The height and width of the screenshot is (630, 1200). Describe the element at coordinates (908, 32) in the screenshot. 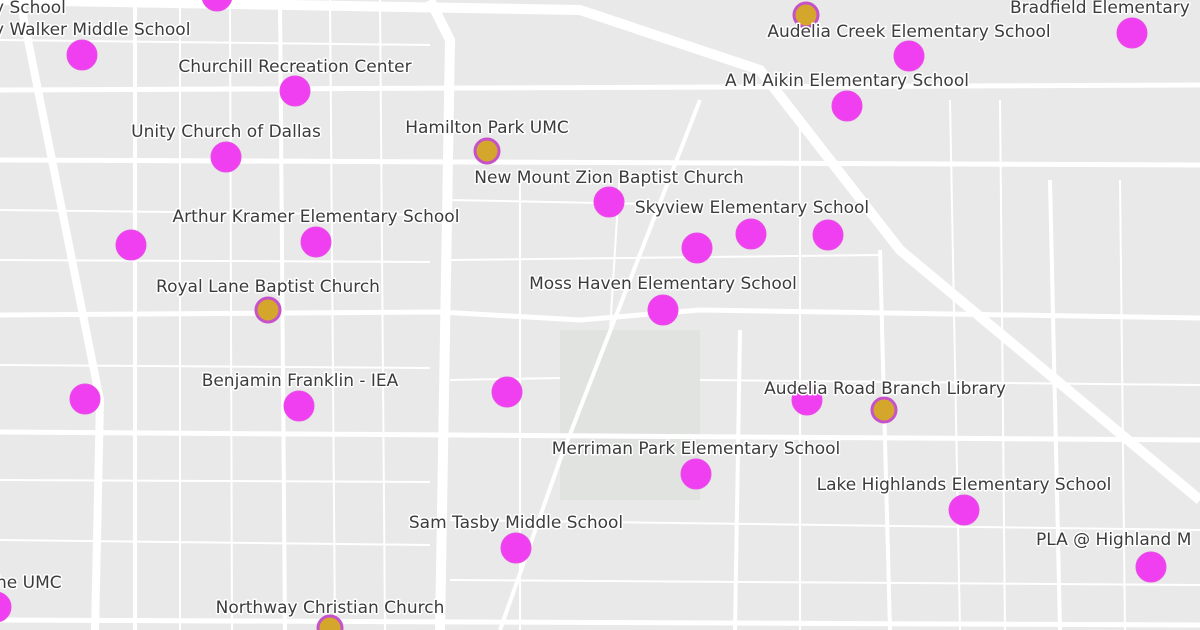

I see `place-label: Audelia Creek Elementary School` at that location.